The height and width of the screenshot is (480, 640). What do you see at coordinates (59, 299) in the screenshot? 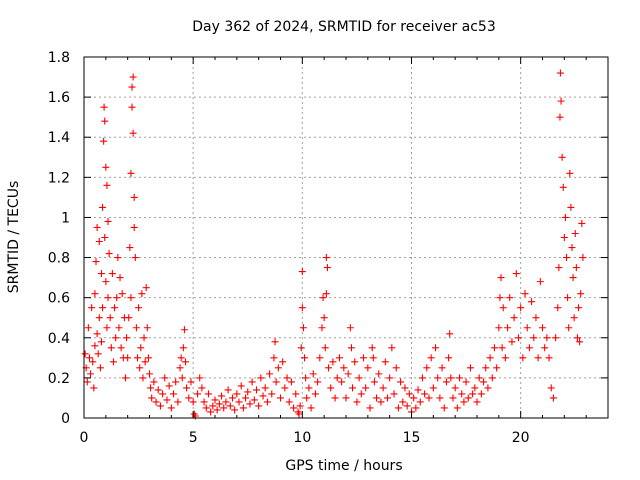
I see `y-tick-label: 0.6` at bounding box center [59, 299].